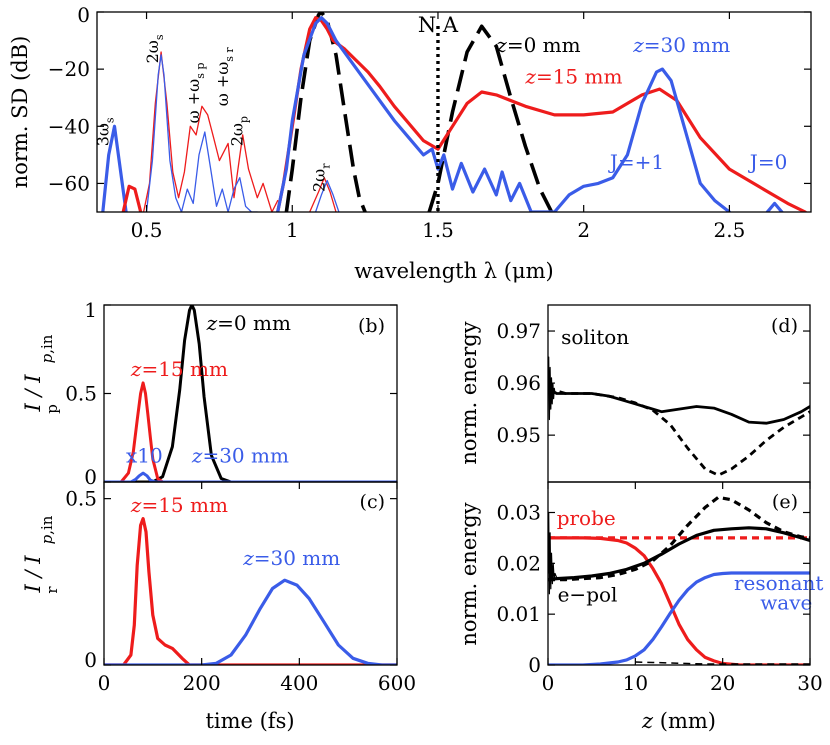 The height and width of the screenshot is (745, 830). I want to click on panel-c-label: (c), so click(372, 502).